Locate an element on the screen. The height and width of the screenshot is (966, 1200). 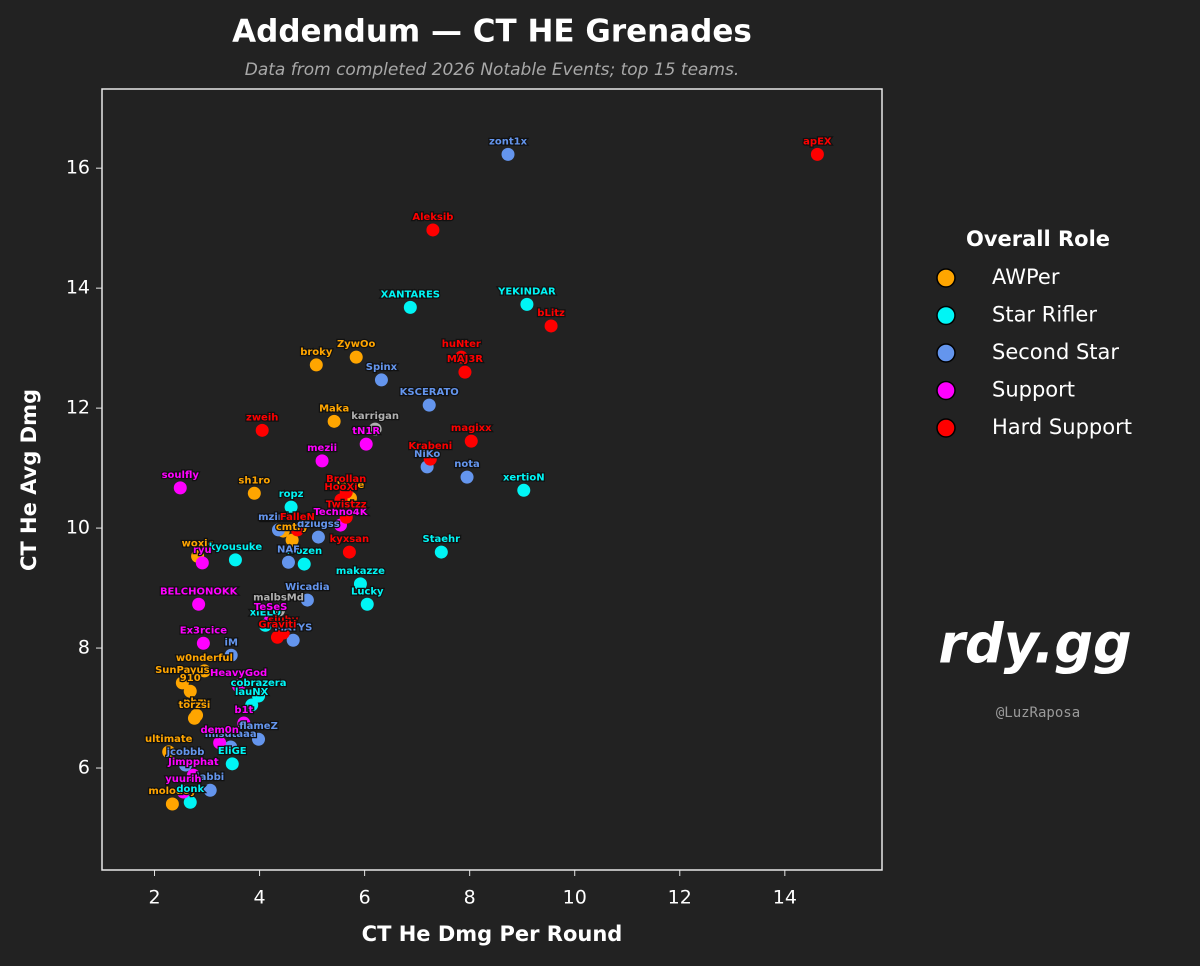
brand-logo: rdy.gg is located at coordinates (1034, 644).